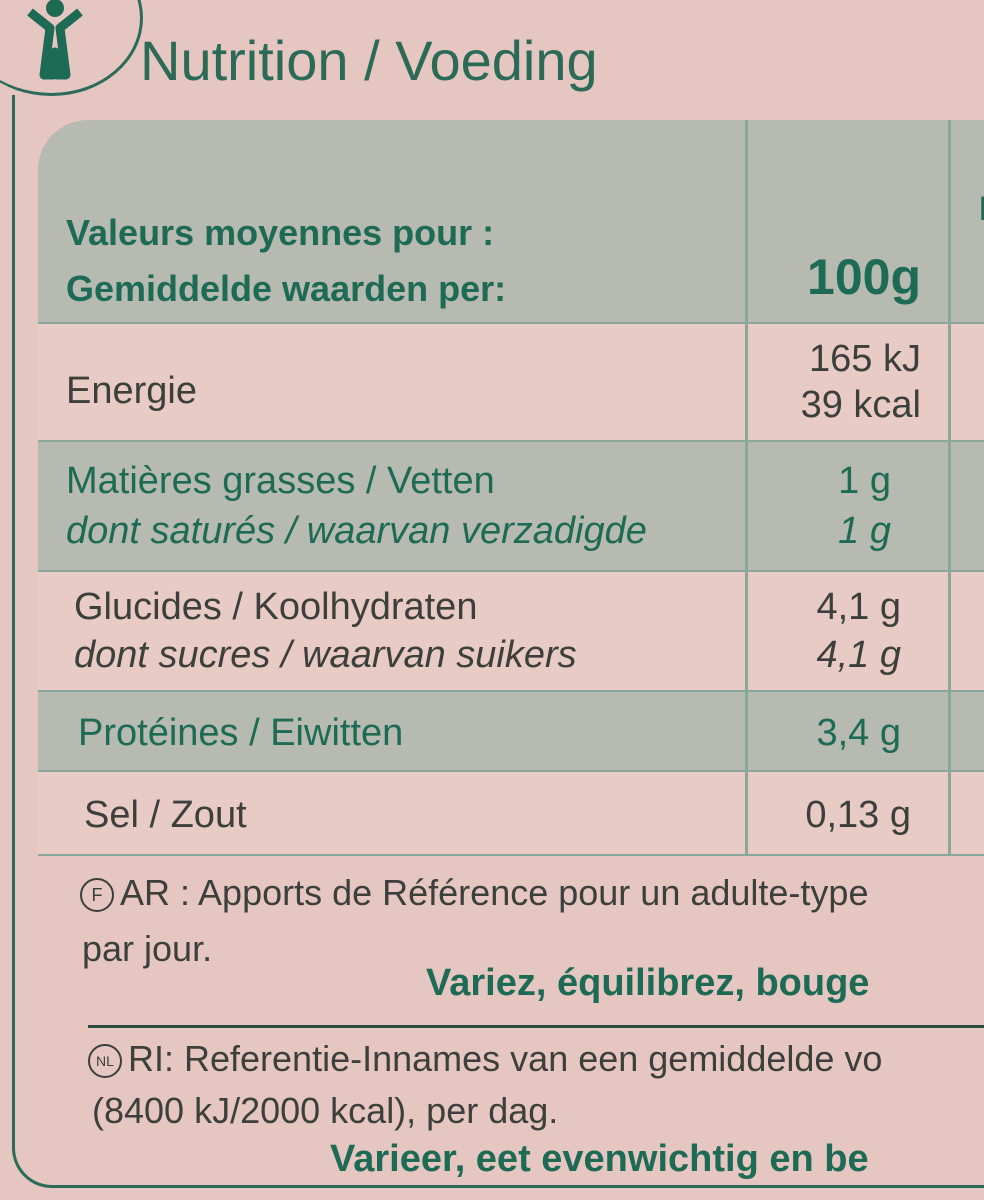 This screenshot has width=984, height=1200. I want to click on header-label-nl: Gemiddelde waarden per:, so click(286, 288).